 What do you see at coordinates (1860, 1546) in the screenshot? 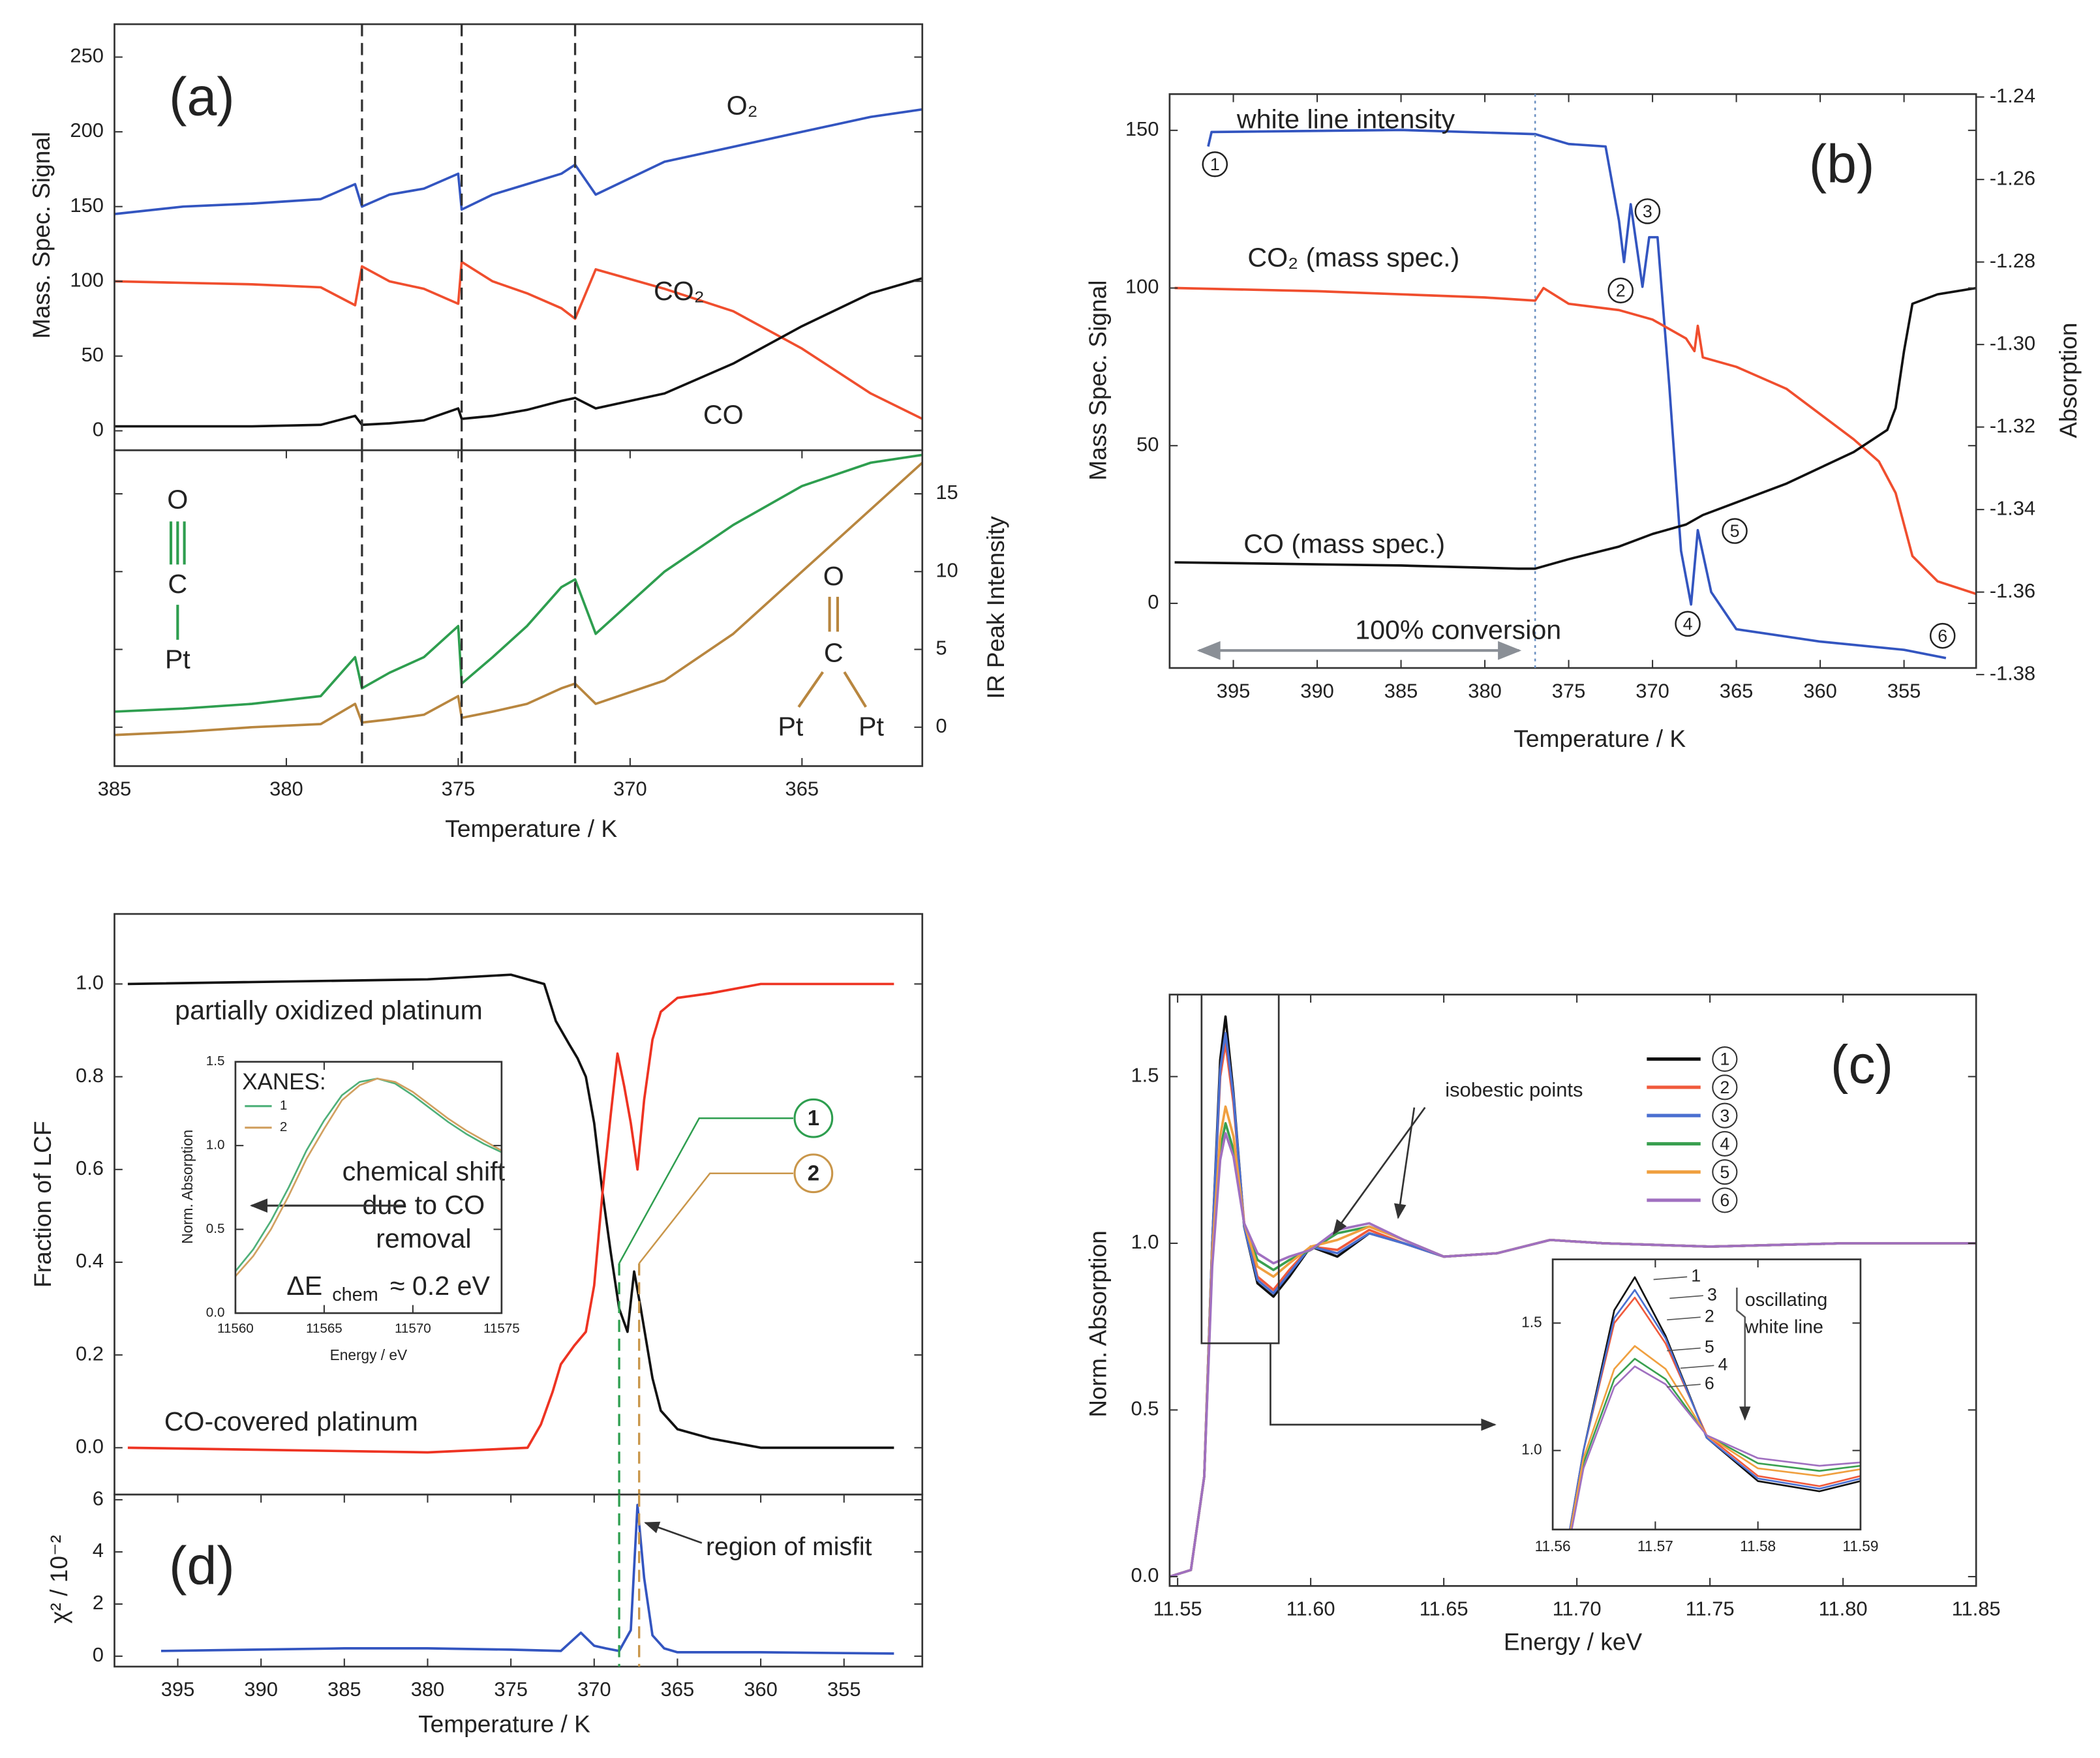
I see `x-tick-label: 11.59` at bounding box center [1860, 1546].